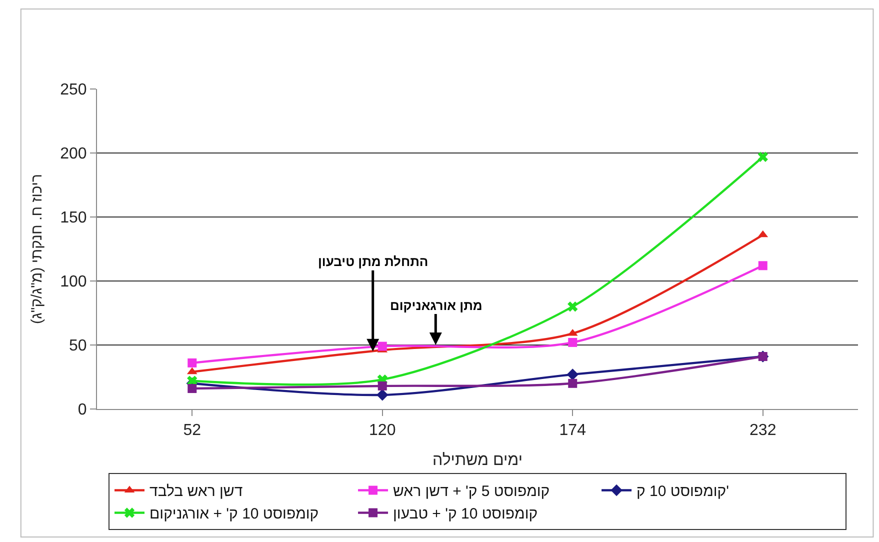 Image resolution: width=879 pixels, height=542 pixels. What do you see at coordinates (73, 90) in the screenshot?
I see `y-tick-label: 250` at bounding box center [73, 90].